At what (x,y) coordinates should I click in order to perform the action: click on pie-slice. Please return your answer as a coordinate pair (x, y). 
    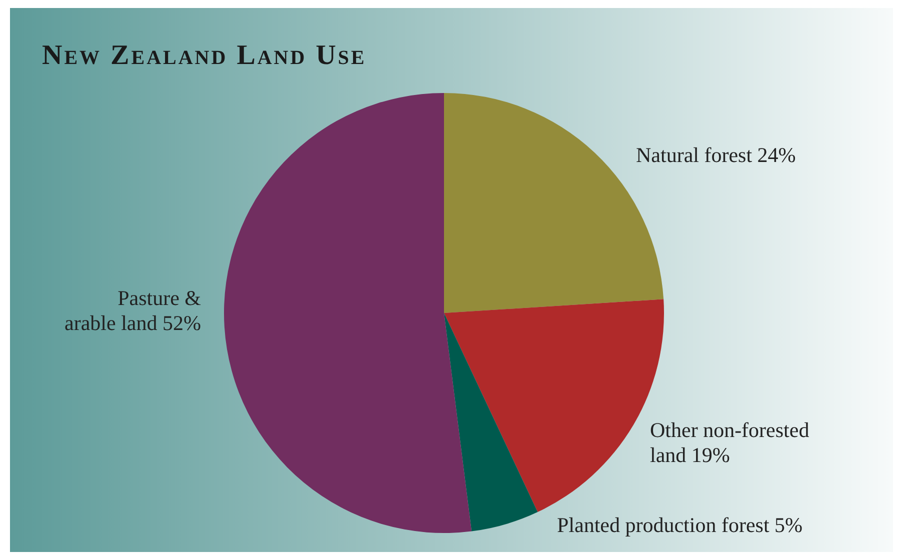
    Looking at the image, I should click on (491, 422).